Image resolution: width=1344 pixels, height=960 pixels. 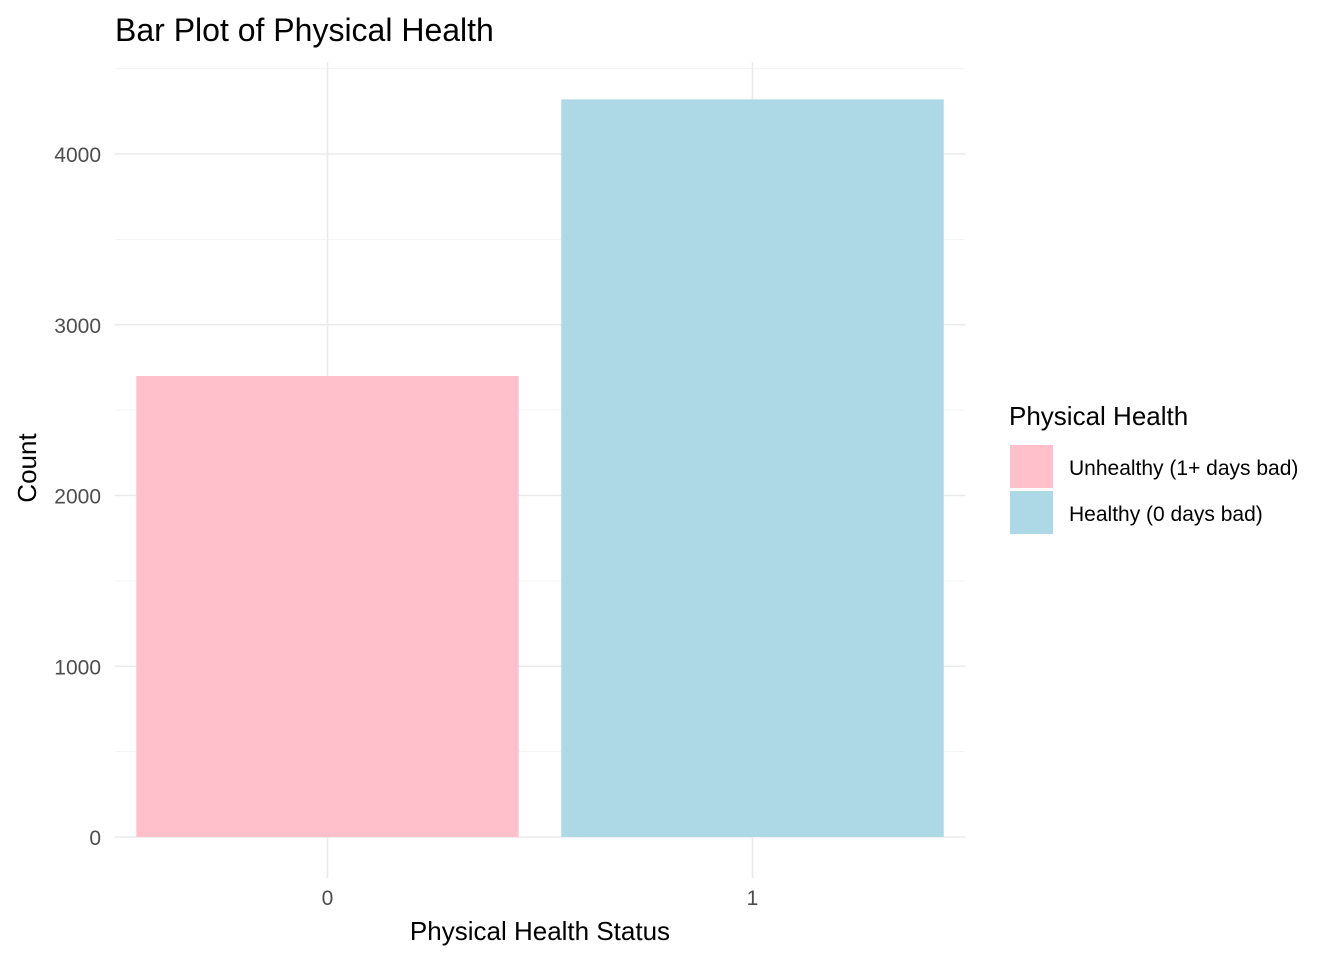 What do you see at coordinates (540, 931) in the screenshot?
I see `x-axis-title: Physical Health Status` at bounding box center [540, 931].